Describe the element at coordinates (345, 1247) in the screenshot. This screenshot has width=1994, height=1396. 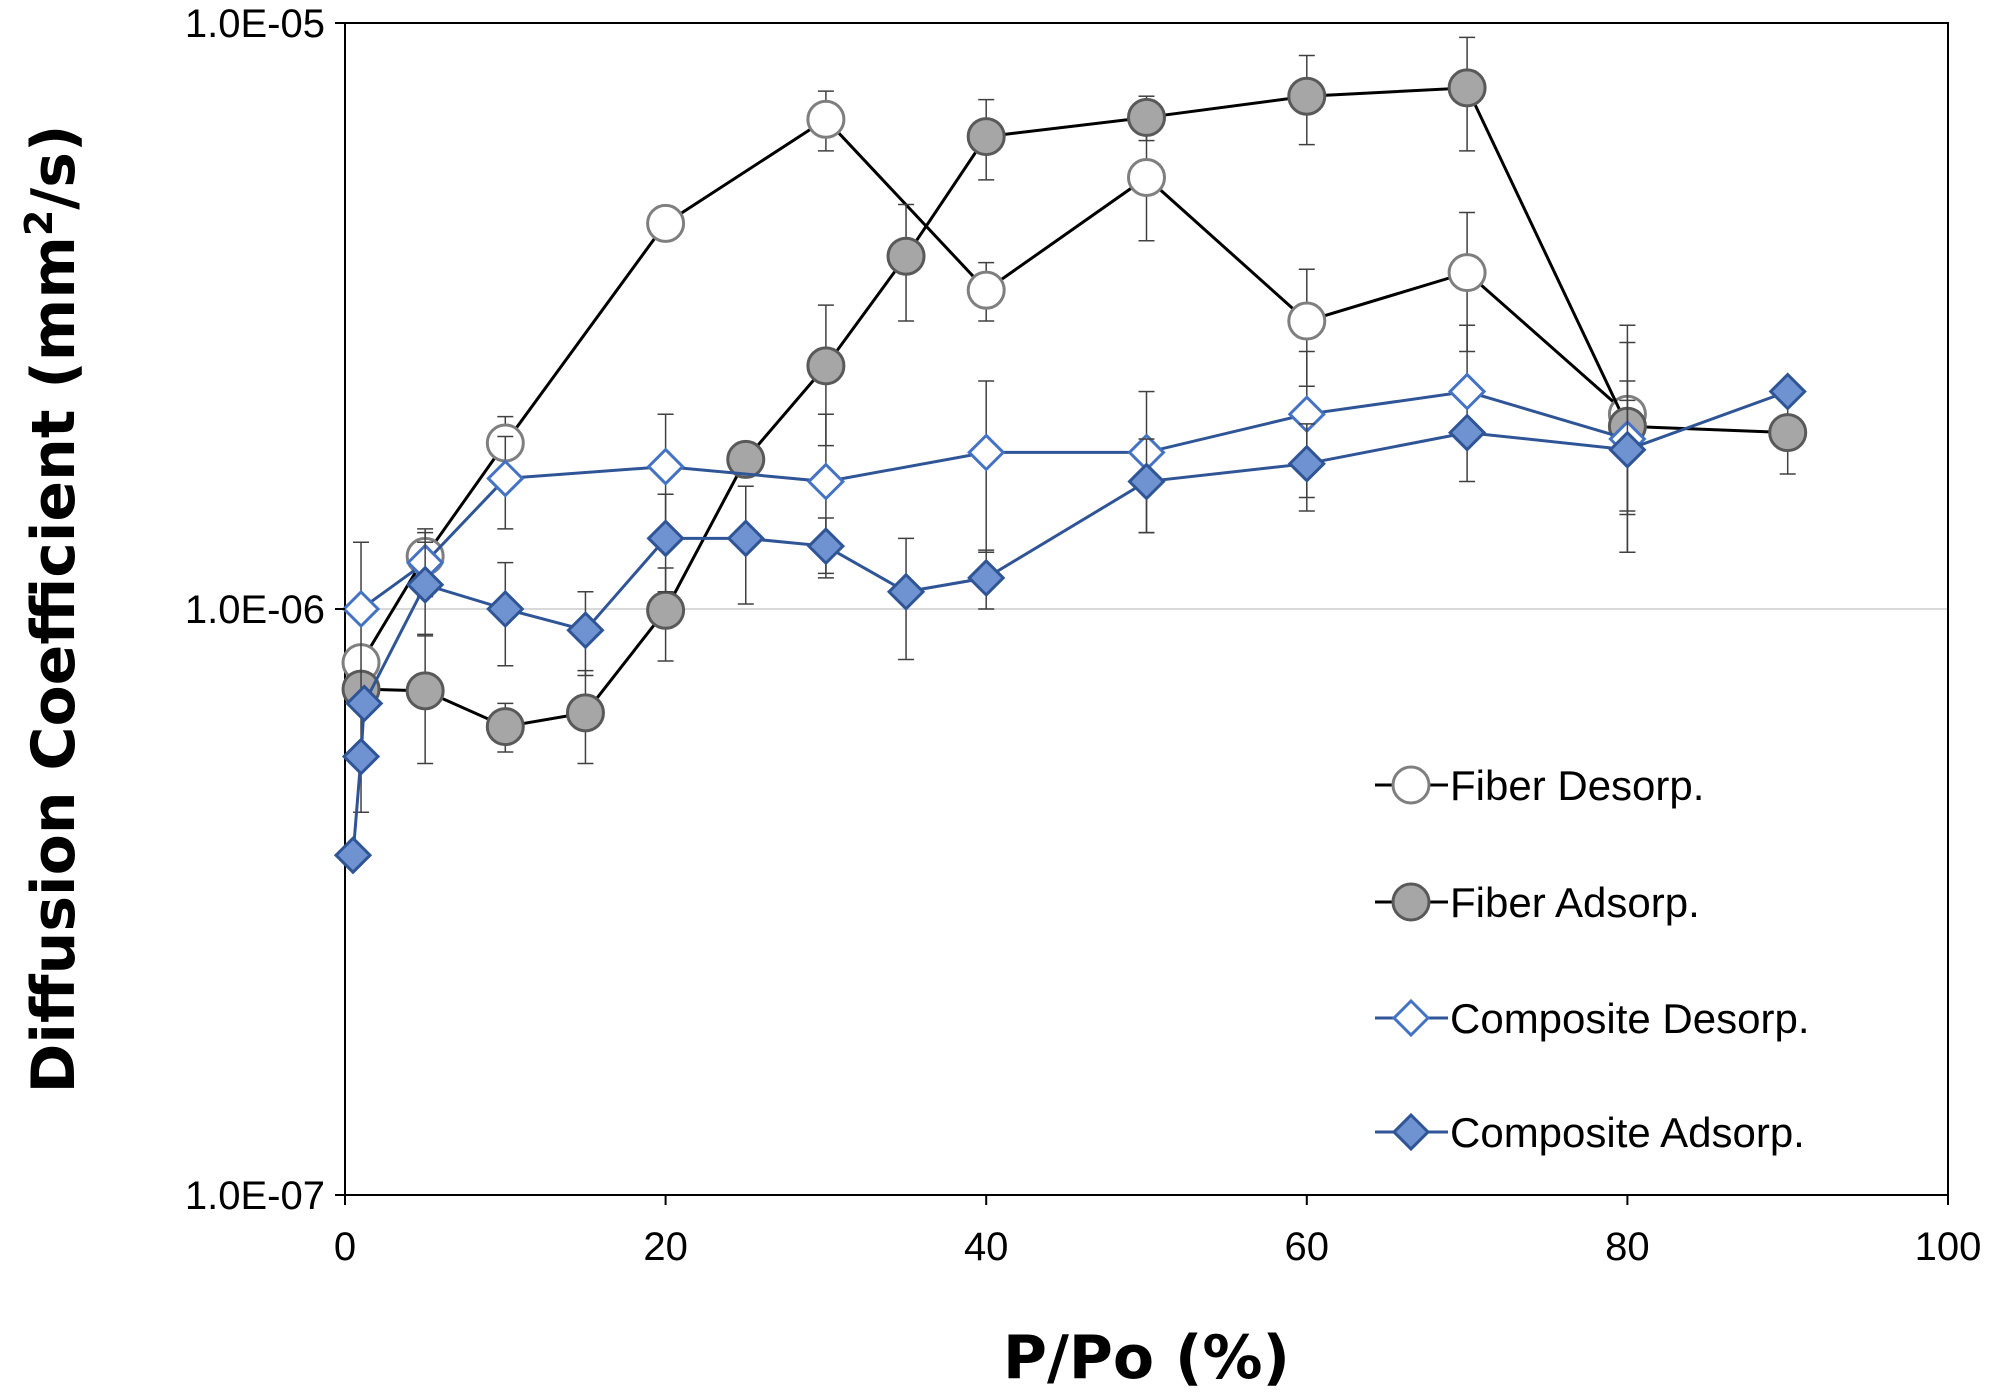
I see `x-tick-label: 0` at that location.